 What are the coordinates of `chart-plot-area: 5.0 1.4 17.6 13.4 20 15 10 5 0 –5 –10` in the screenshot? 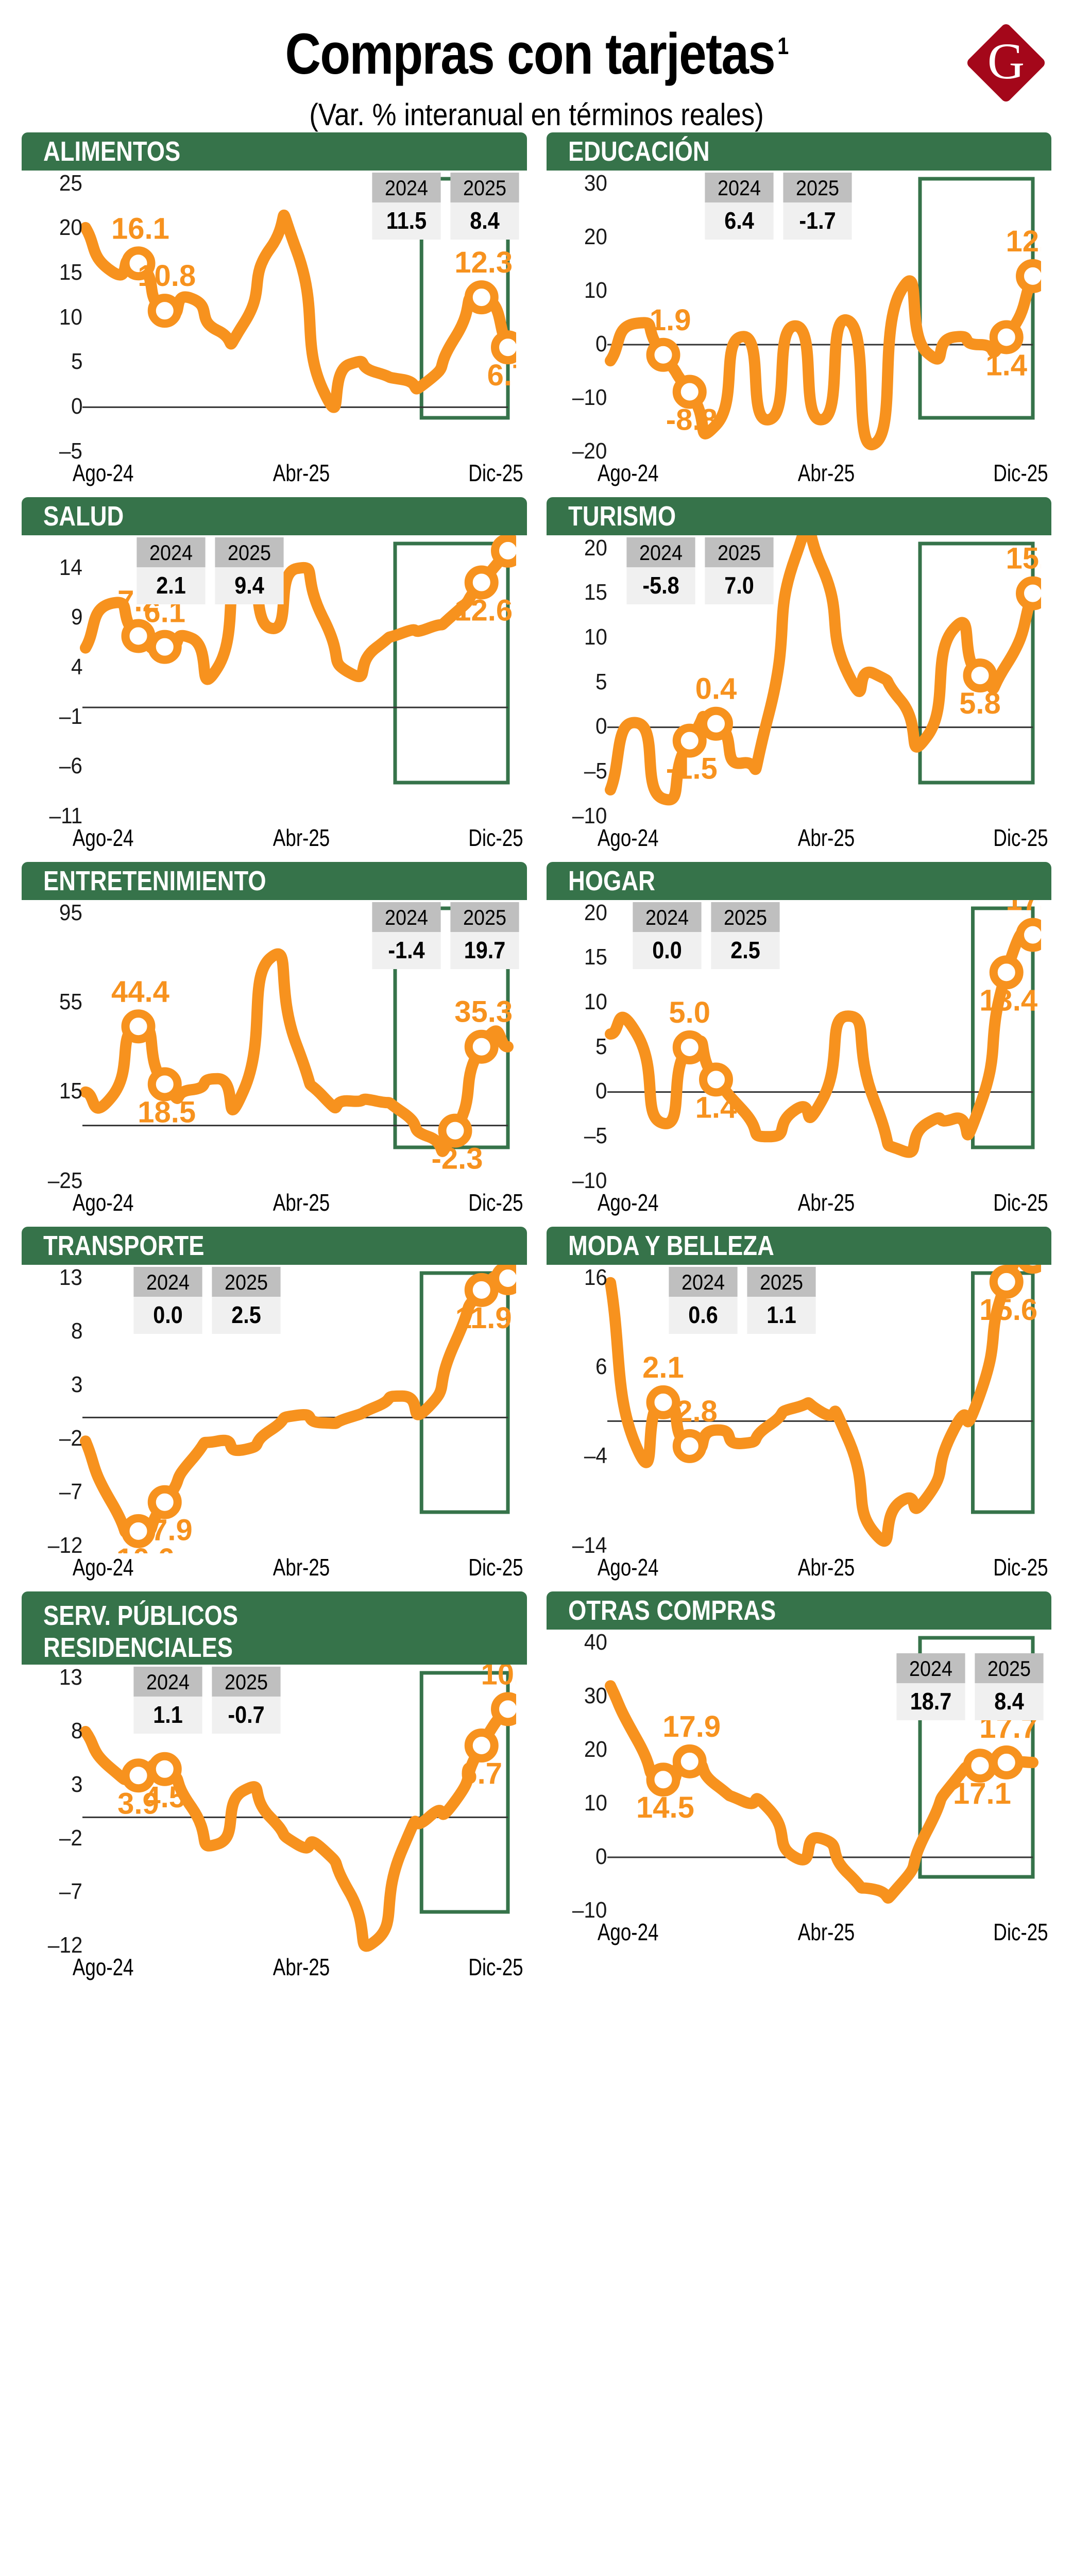 It's located at (799, 1046).